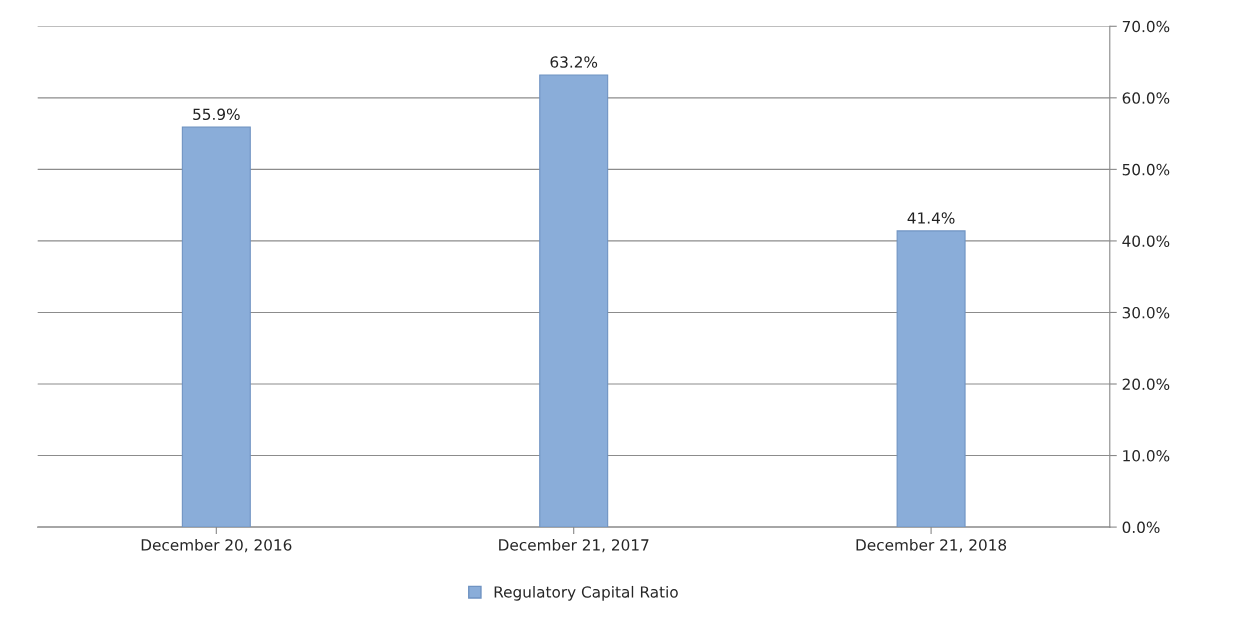 This screenshot has width=1254, height=626. What do you see at coordinates (1146, 26) in the screenshot?
I see `y-tick-label: 70.0%` at bounding box center [1146, 26].